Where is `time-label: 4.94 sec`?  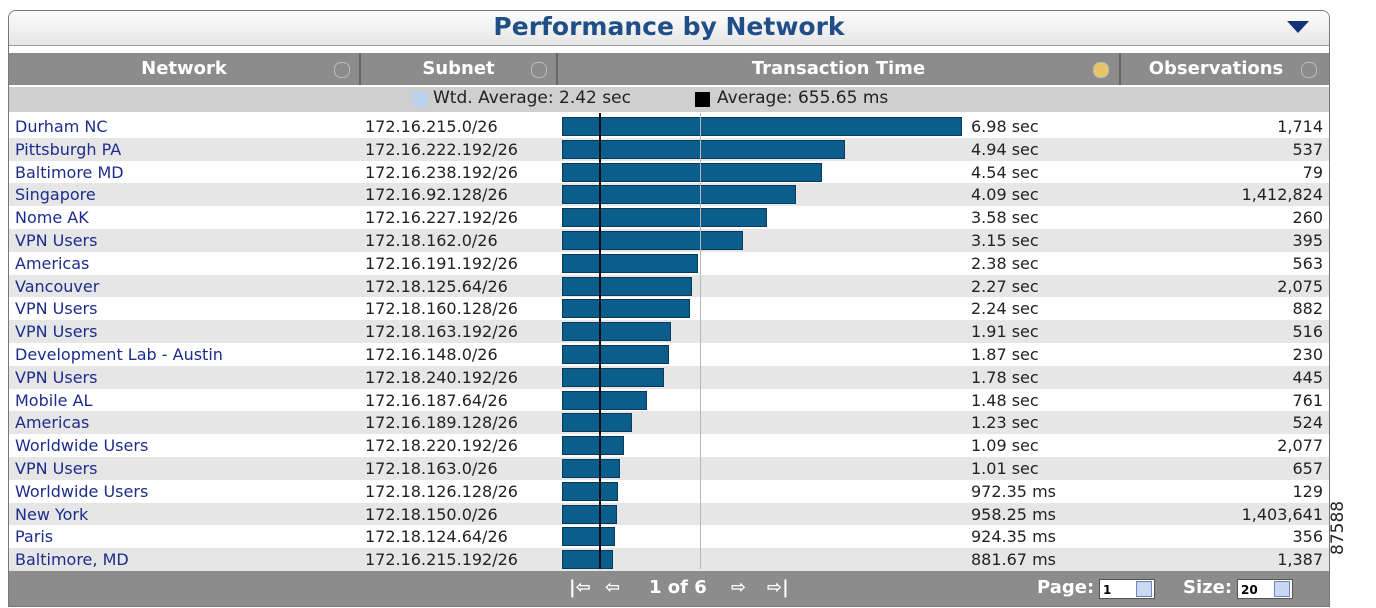 time-label: 4.94 sec is located at coordinates (1005, 149).